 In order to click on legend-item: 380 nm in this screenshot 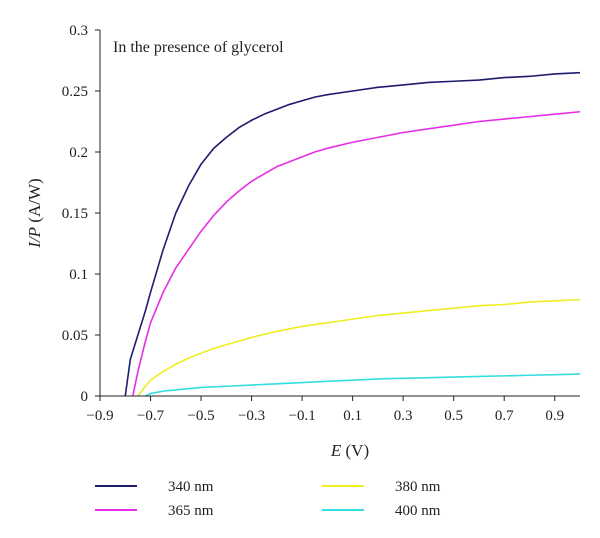, I will do `click(381, 487)`.